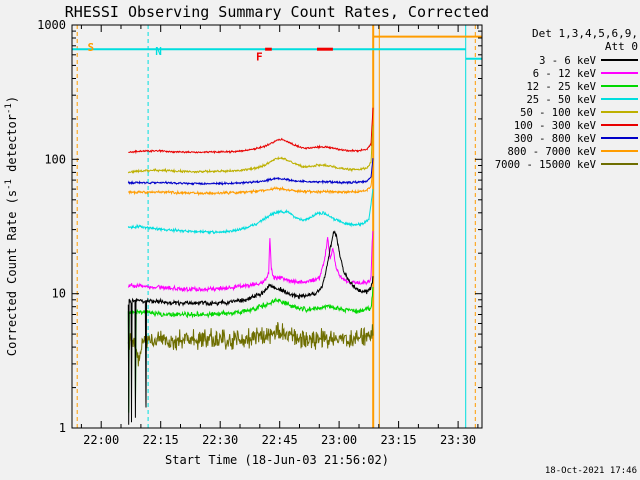 This screenshot has height=480, width=640. Describe the element at coordinates (561, 100) in the screenshot. I see `legend-label: 25 - 50 keV` at that location.